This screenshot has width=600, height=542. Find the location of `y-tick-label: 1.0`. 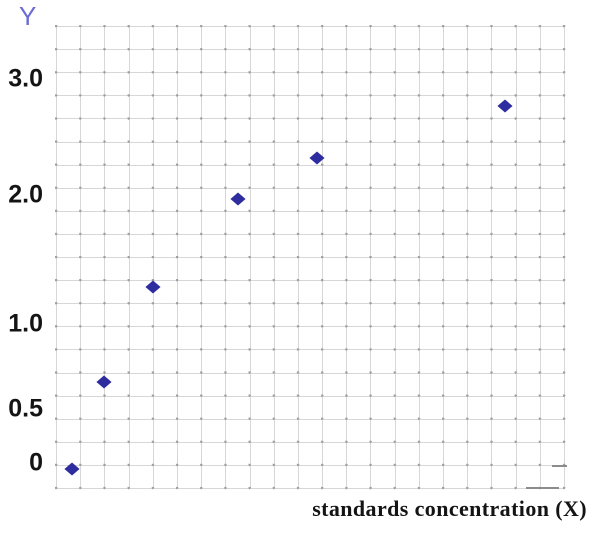

y-tick-label: 1.0 is located at coordinates (25, 323).